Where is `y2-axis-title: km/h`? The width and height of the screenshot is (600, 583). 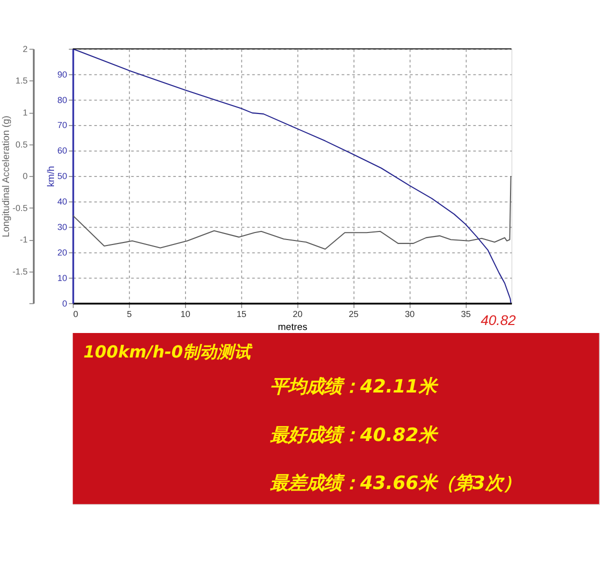 y2-axis-title: km/h is located at coordinates (51, 176).